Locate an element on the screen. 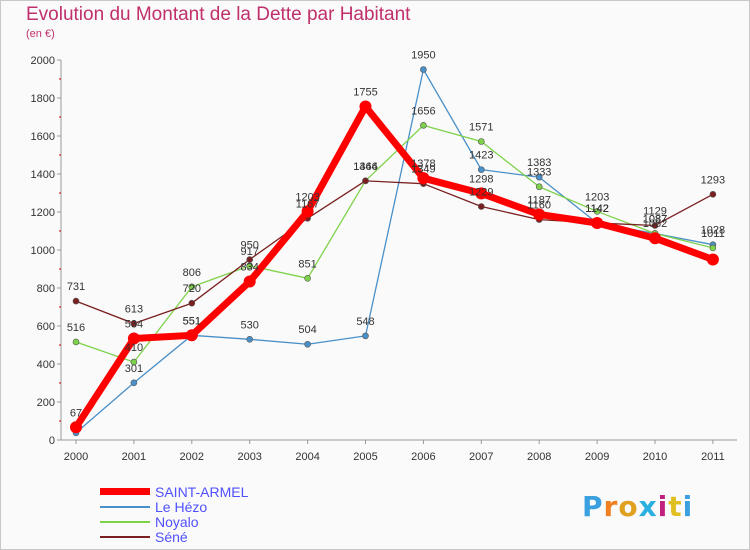  data-label-saint-armel: 1062 is located at coordinates (655, 224).